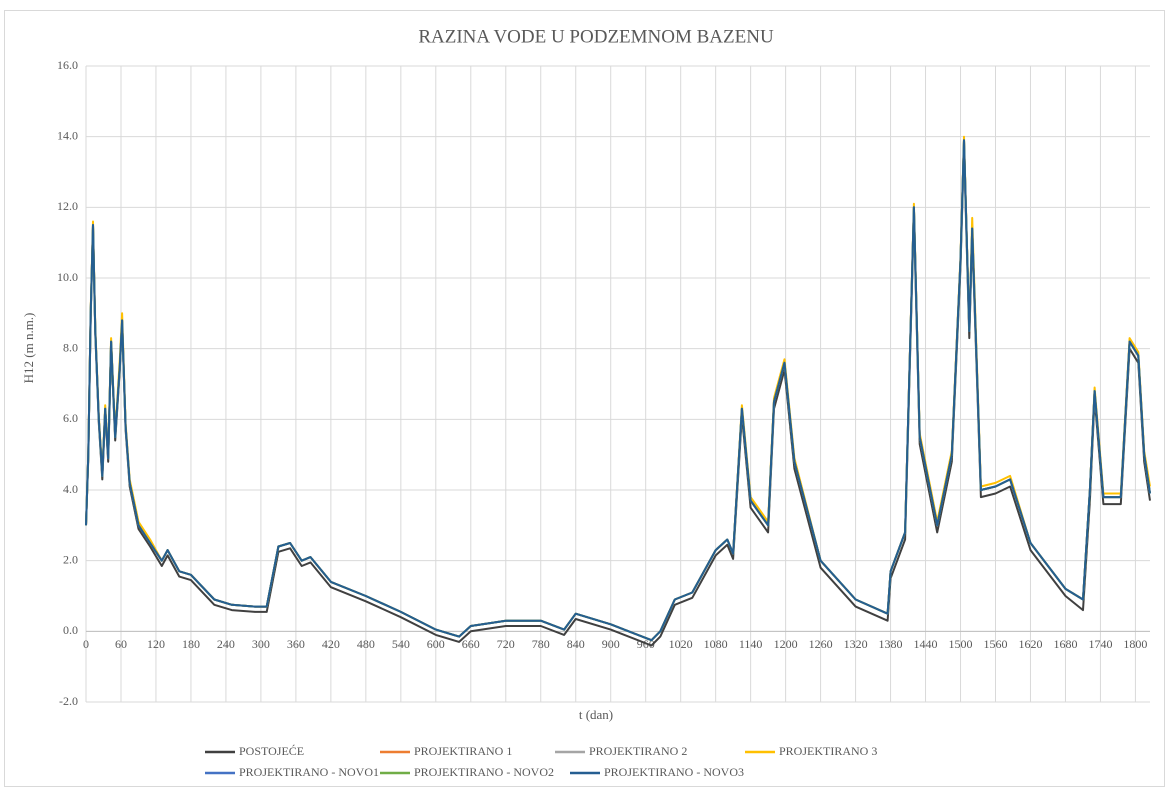 The width and height of the screenshot is (1168, 789). What do you see at coordinates (271, 751) in the screenshot?
I see `legend-label: POSTOJEĆE` at bounding box center [271, 751].